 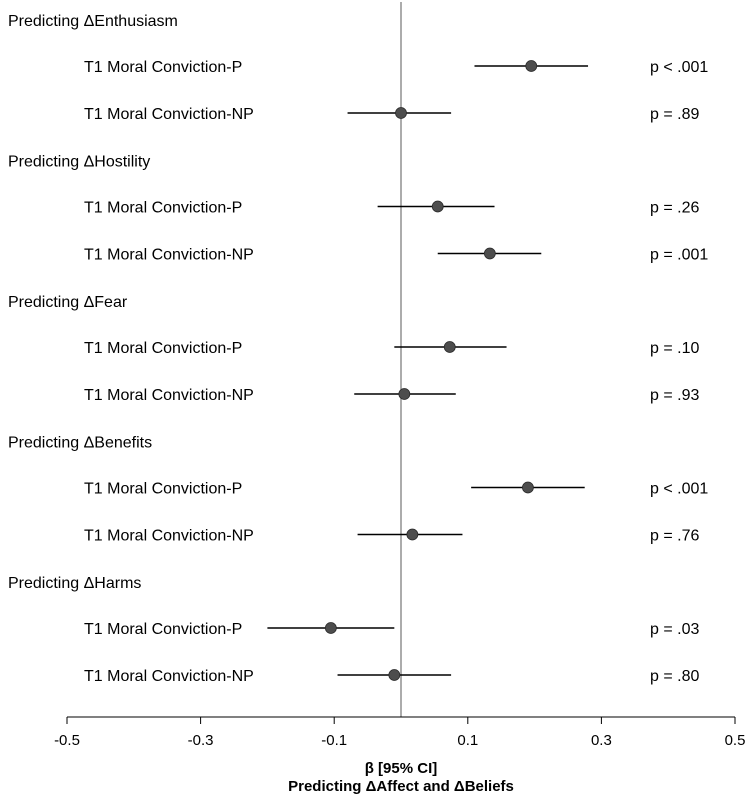 I want to click on x-axis-subtitle: Predicting ΔAffect and ΔBeliefs, so click(x=401, y=786).